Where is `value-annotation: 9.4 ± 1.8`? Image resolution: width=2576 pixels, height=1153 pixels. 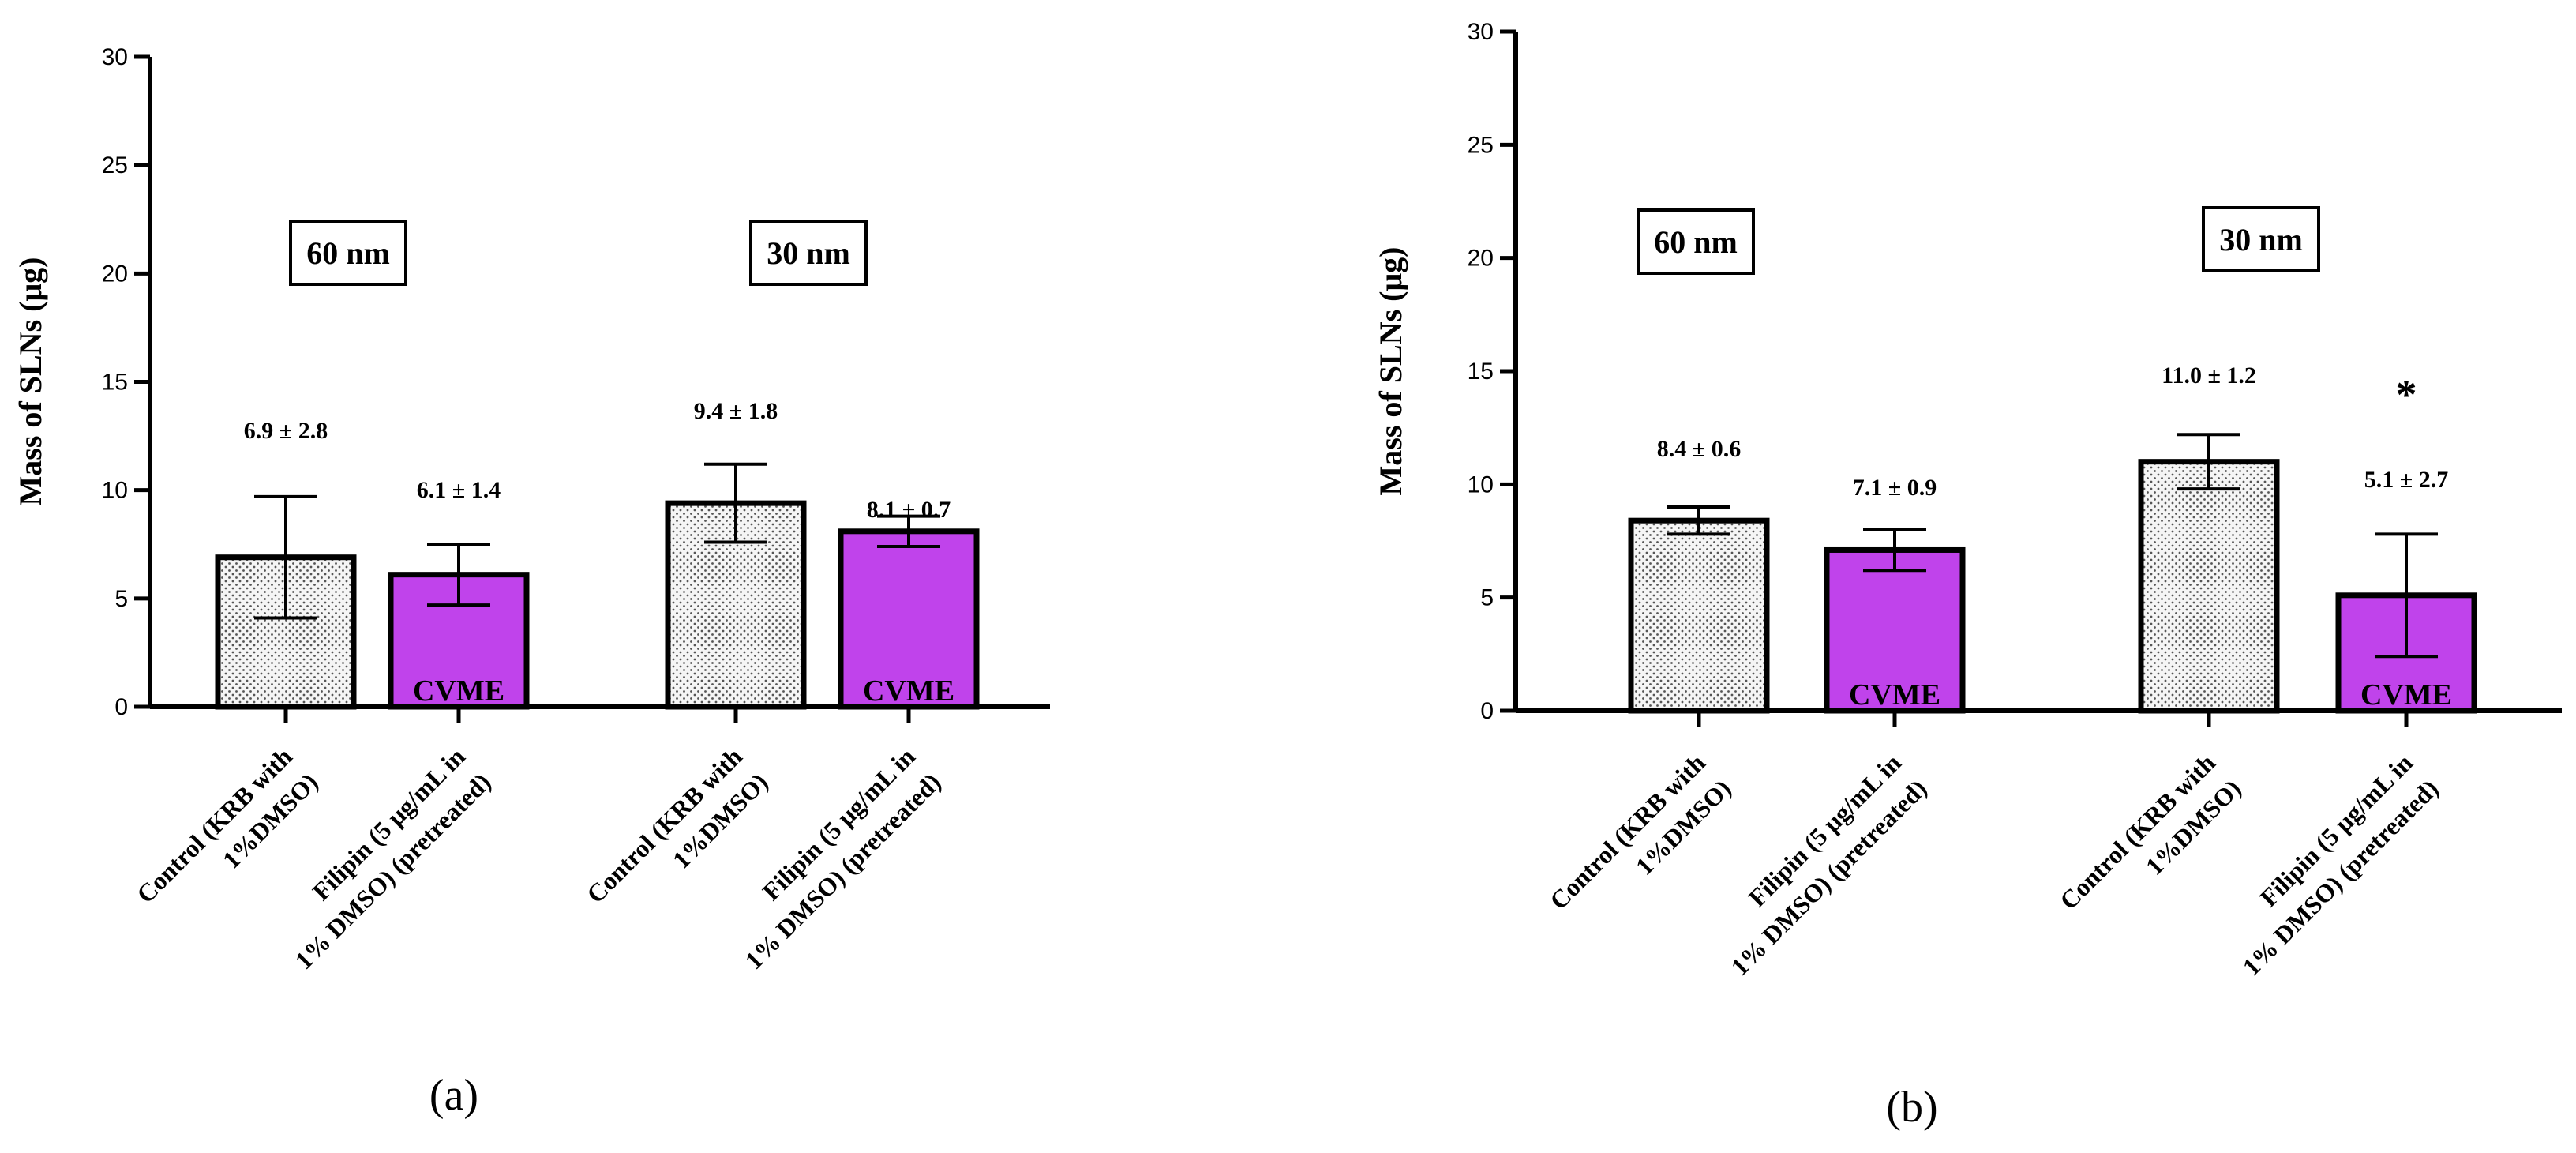
value-annotation: 9.4 ± 1.8 is located at coordinates (736, 411).